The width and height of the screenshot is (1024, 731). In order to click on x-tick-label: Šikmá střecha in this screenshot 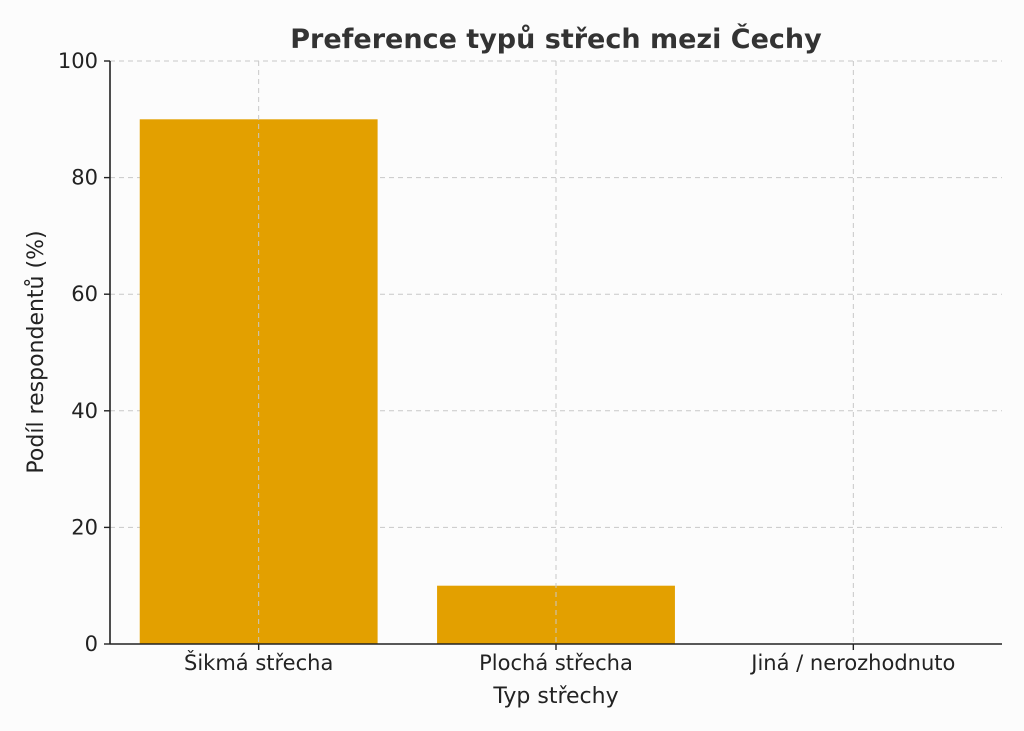, I will do `click(258, 662)`.